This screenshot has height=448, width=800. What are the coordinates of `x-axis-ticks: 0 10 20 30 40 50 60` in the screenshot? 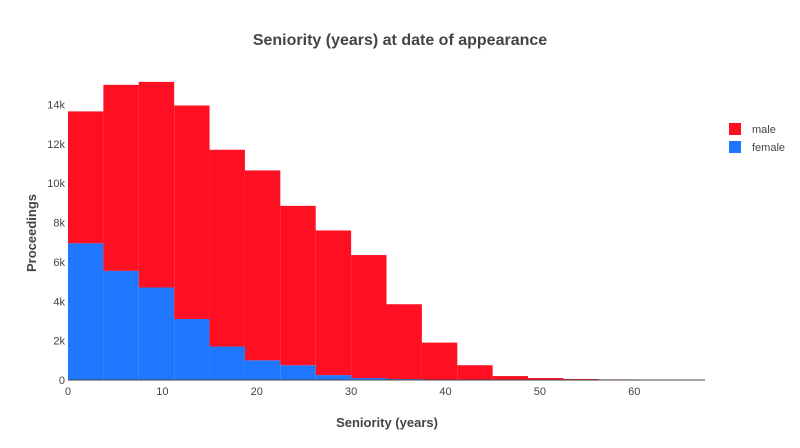 It's located at (352, 392).